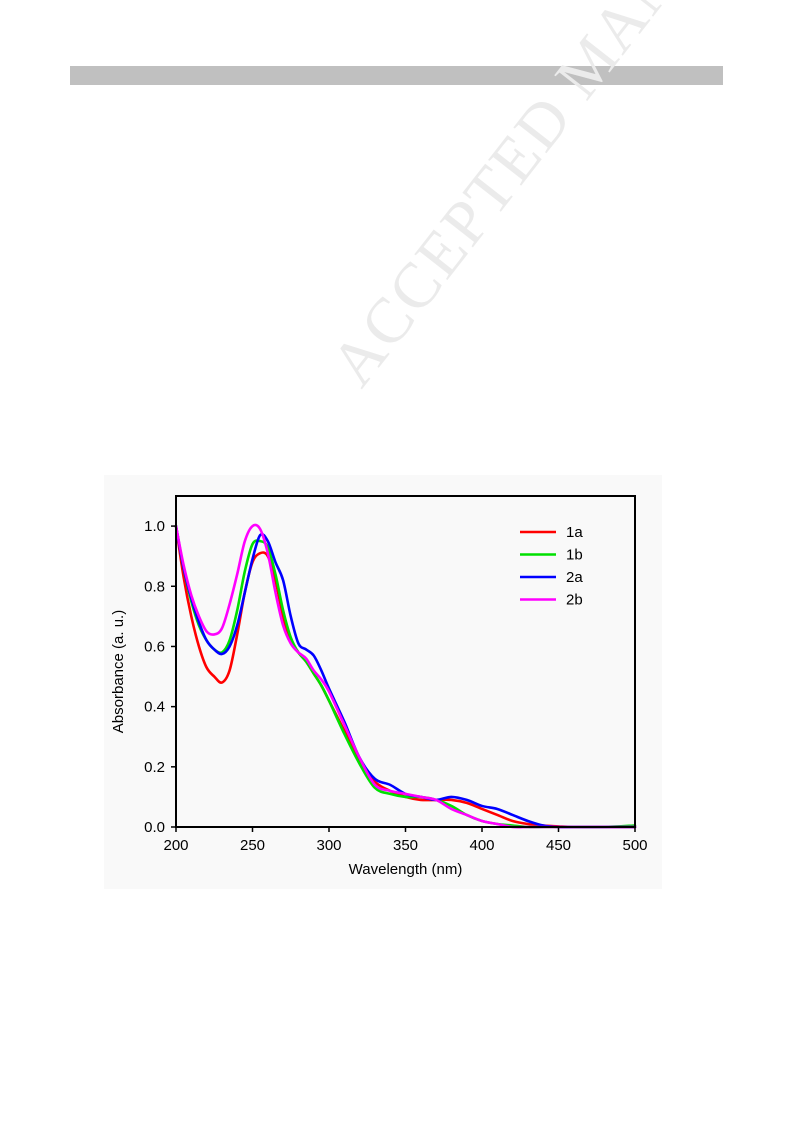 The height and width of the screenshot is (1123, 793). I want to click on y-tick-label: 0.6, so click(154, 646).